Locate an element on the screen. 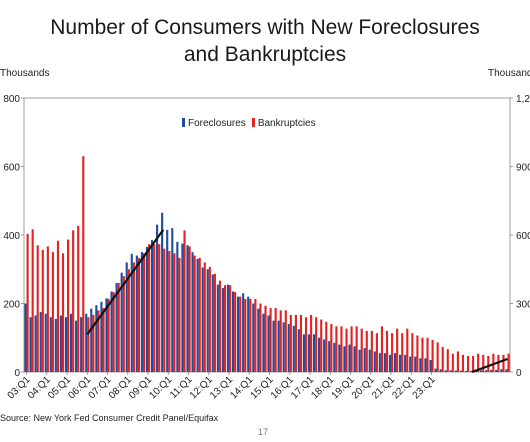 The height and width of the screenshot is (442, 530). left-axis-unit-label: Thousands is located at coordinates (25, 73).